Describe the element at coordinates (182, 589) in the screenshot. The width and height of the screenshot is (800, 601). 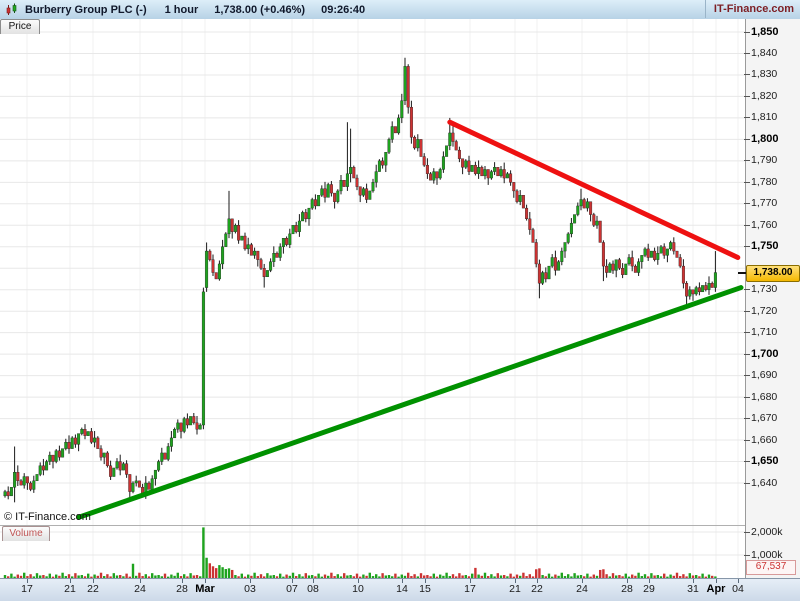
I see `date-label: 28` at that location.